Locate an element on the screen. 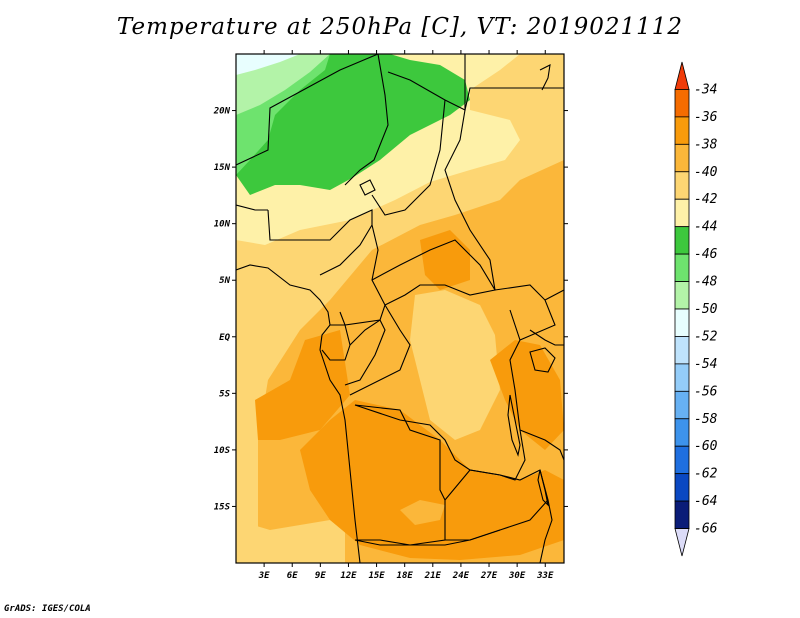 The width and height of the screenshot is (800, 618). border-mali-burkina is located at coordinates (252, 207).